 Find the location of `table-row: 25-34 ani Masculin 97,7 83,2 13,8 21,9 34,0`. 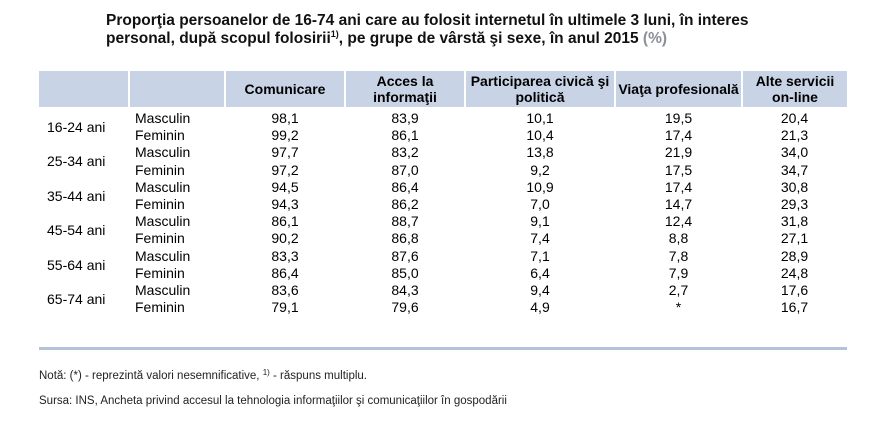

table-row: 25-34 ani Masculin 97,7 83,2 13,8 21,9 34,0 is located at coordinates (443, 156).